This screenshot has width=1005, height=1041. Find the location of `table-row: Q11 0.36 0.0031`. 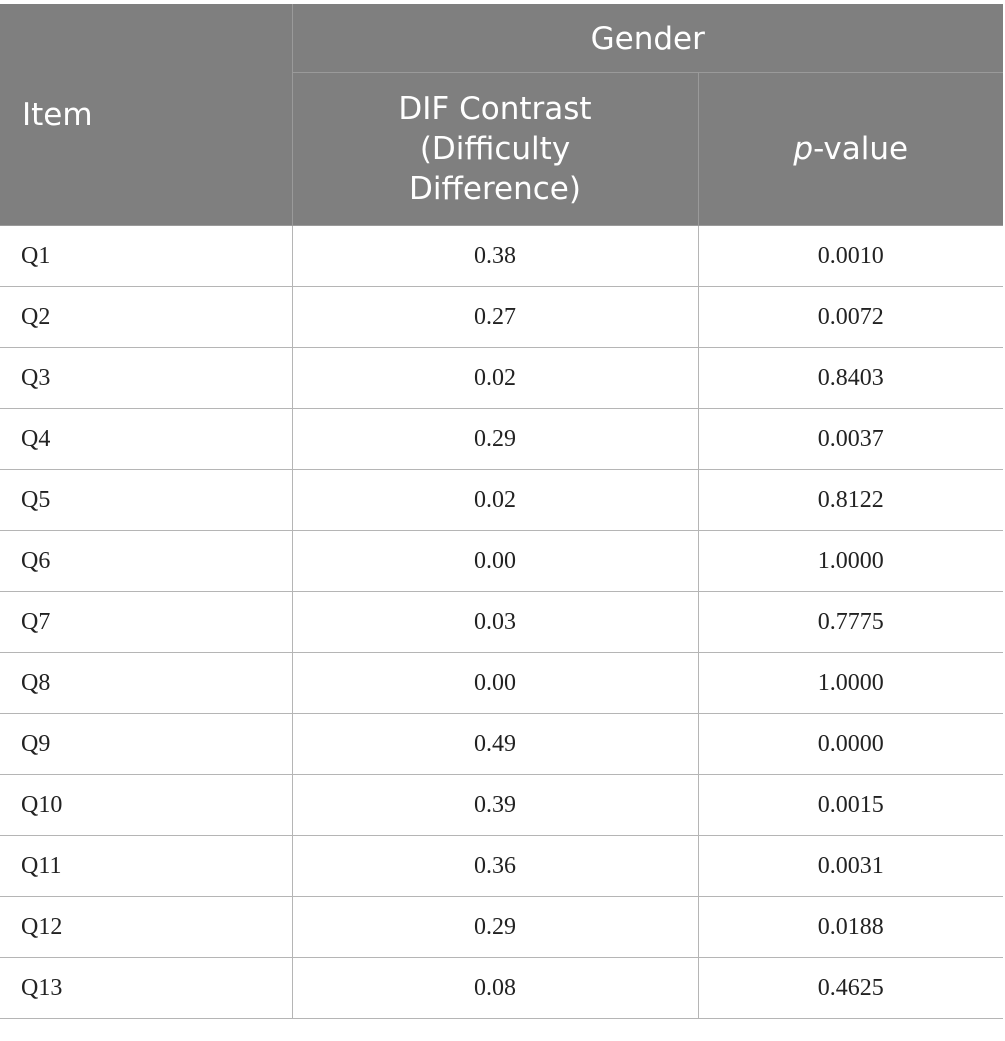

table-row: Q11 0.36 0.0031 is located at coordinates (501, 866).